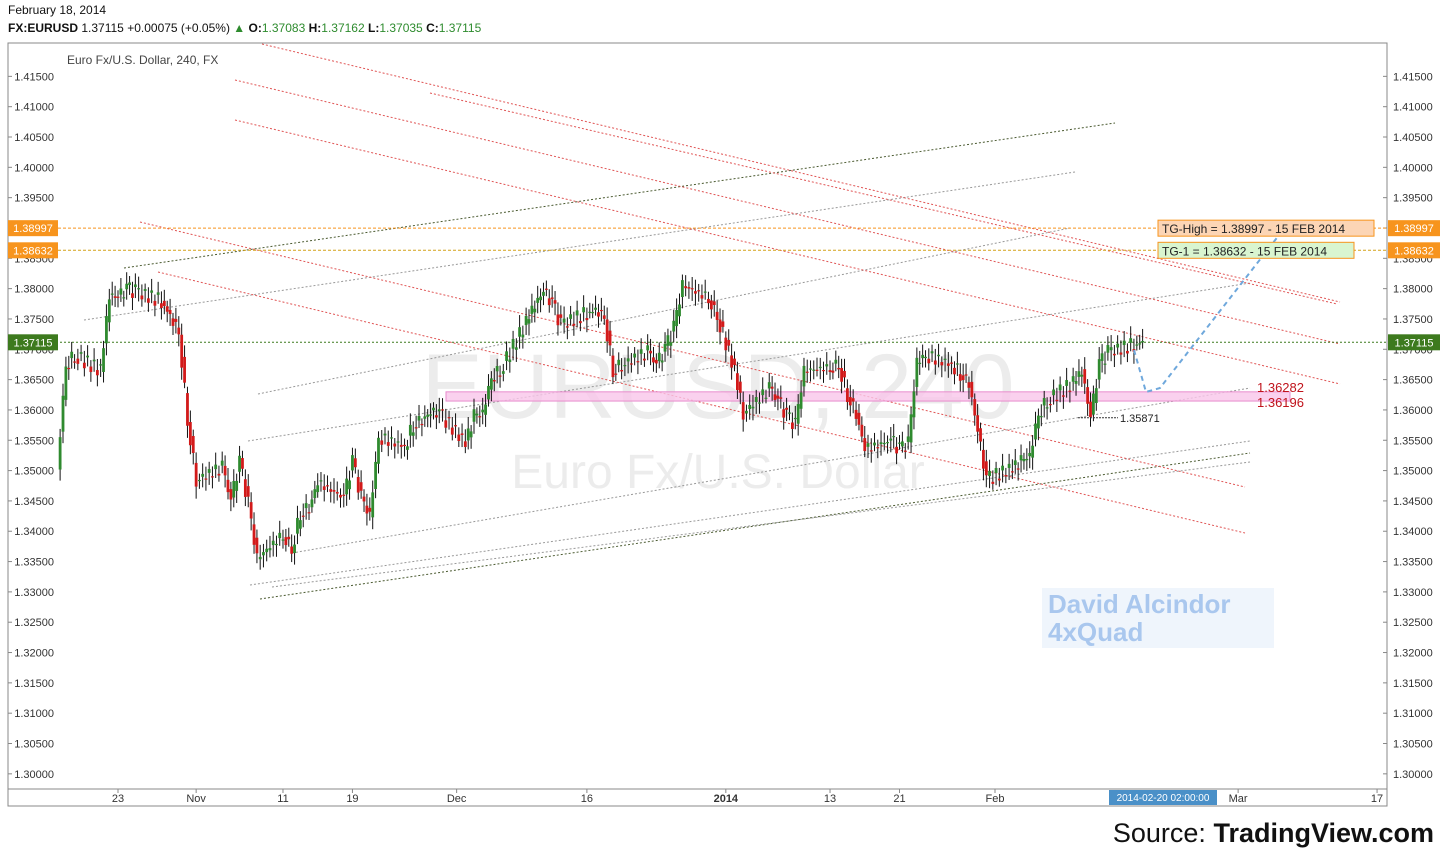 This screenshot has height=864, width=1448. I want to click on price-tag-right, so click(1414, 250).